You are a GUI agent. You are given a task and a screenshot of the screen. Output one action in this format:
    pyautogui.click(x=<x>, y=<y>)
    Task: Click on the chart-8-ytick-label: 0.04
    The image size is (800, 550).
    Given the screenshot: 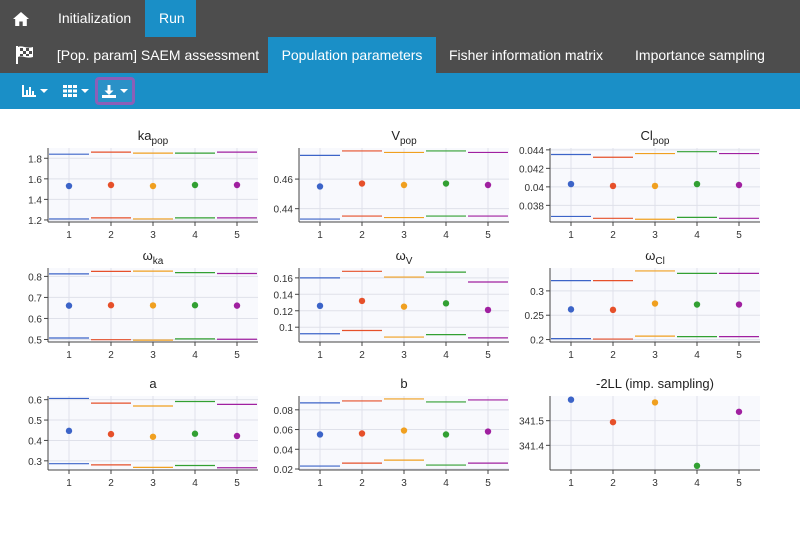 What is the action you would take?
    pyautogui.click(x=284, y=450)
    